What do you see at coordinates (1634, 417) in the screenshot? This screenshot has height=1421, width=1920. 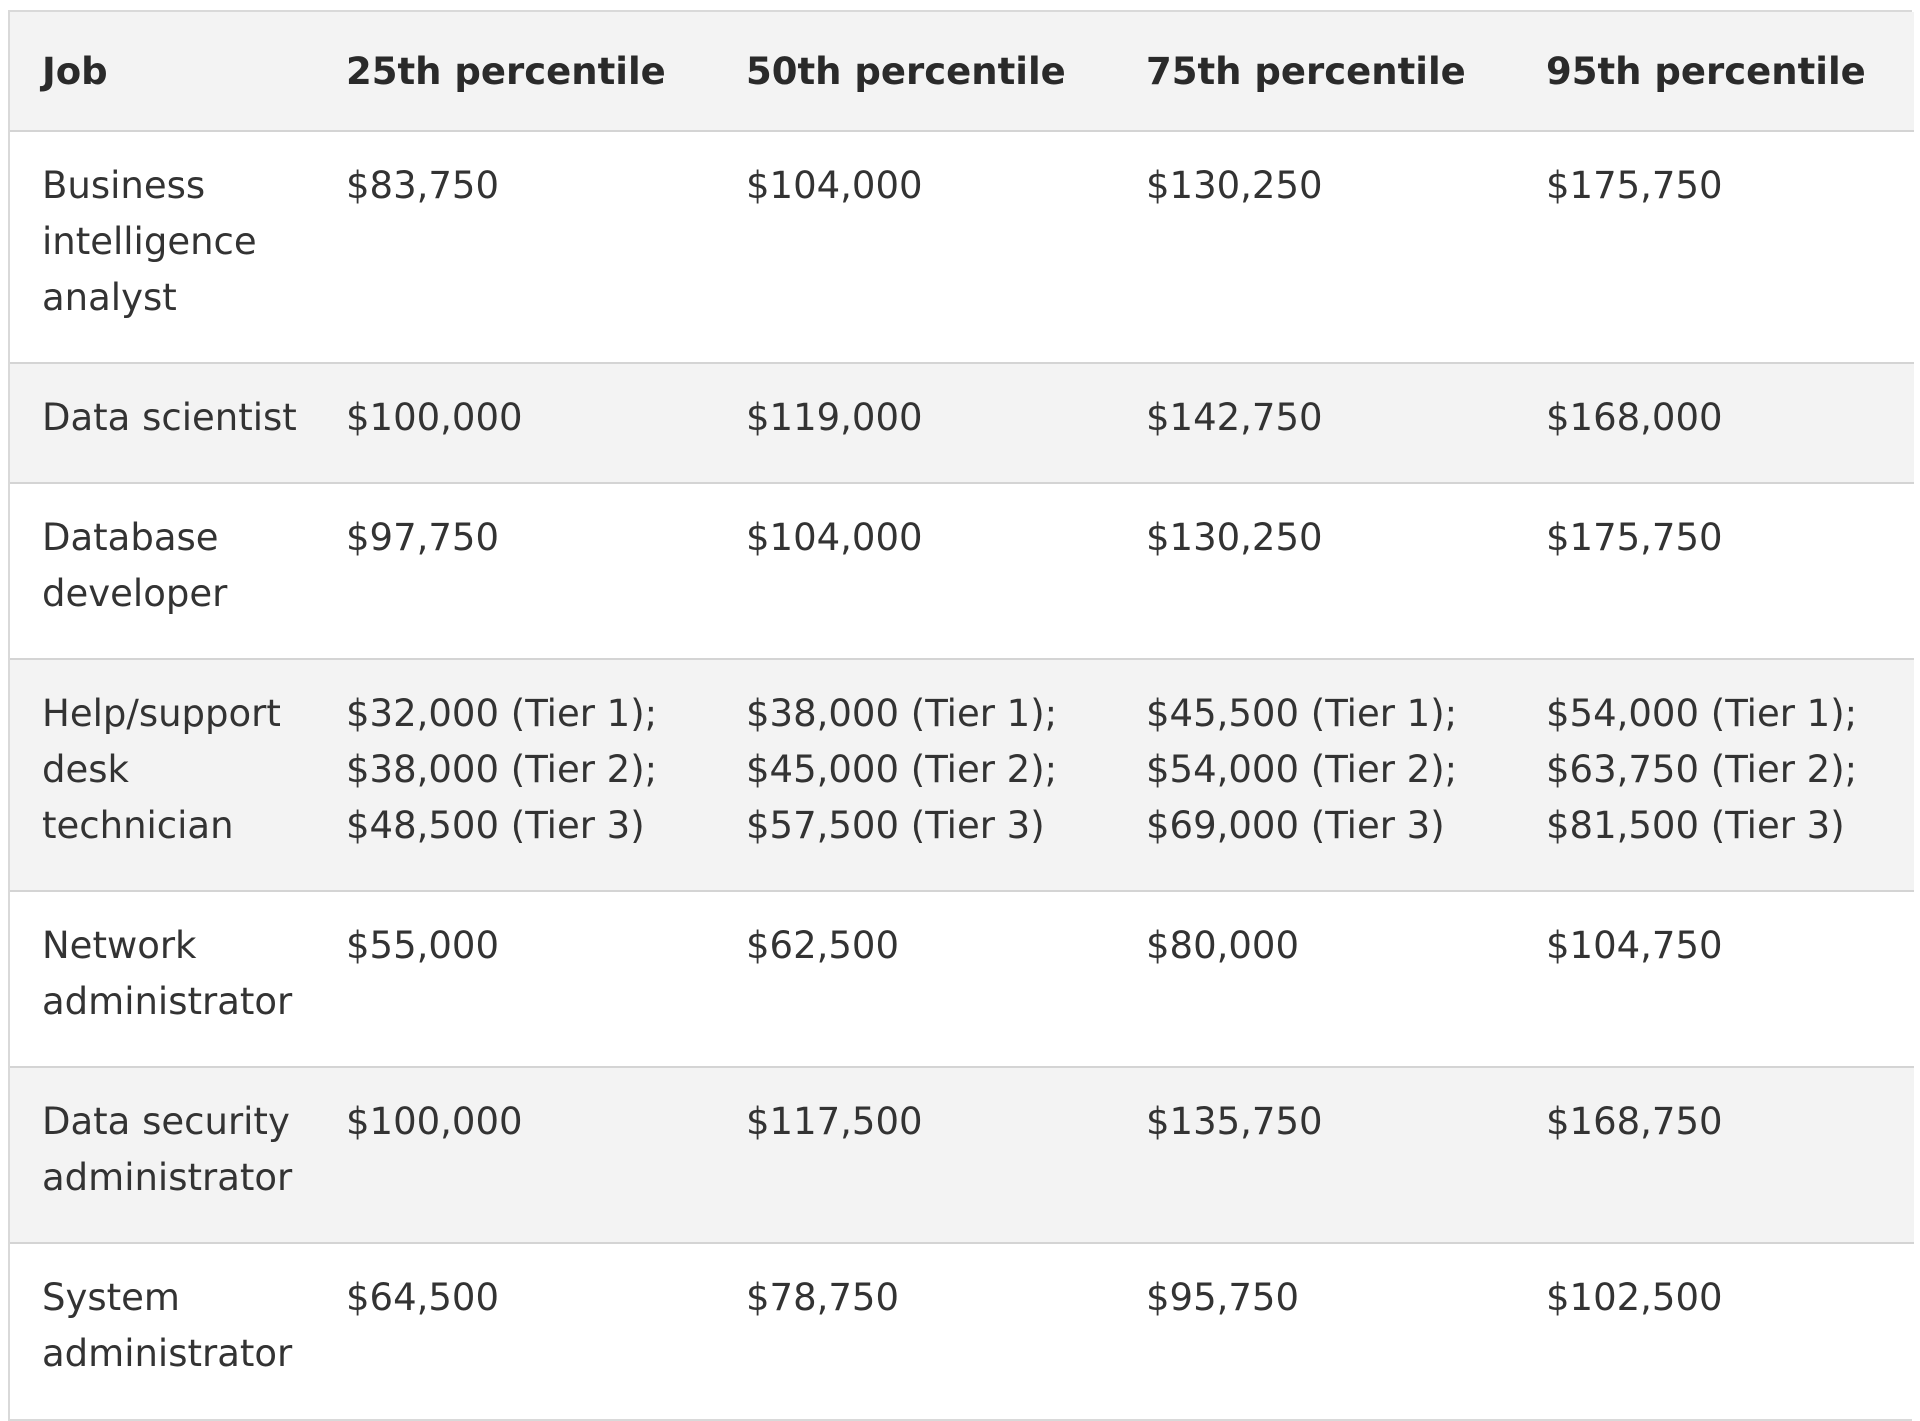 I see `cell-text: $168,000` at bounding box center [1634, 417].